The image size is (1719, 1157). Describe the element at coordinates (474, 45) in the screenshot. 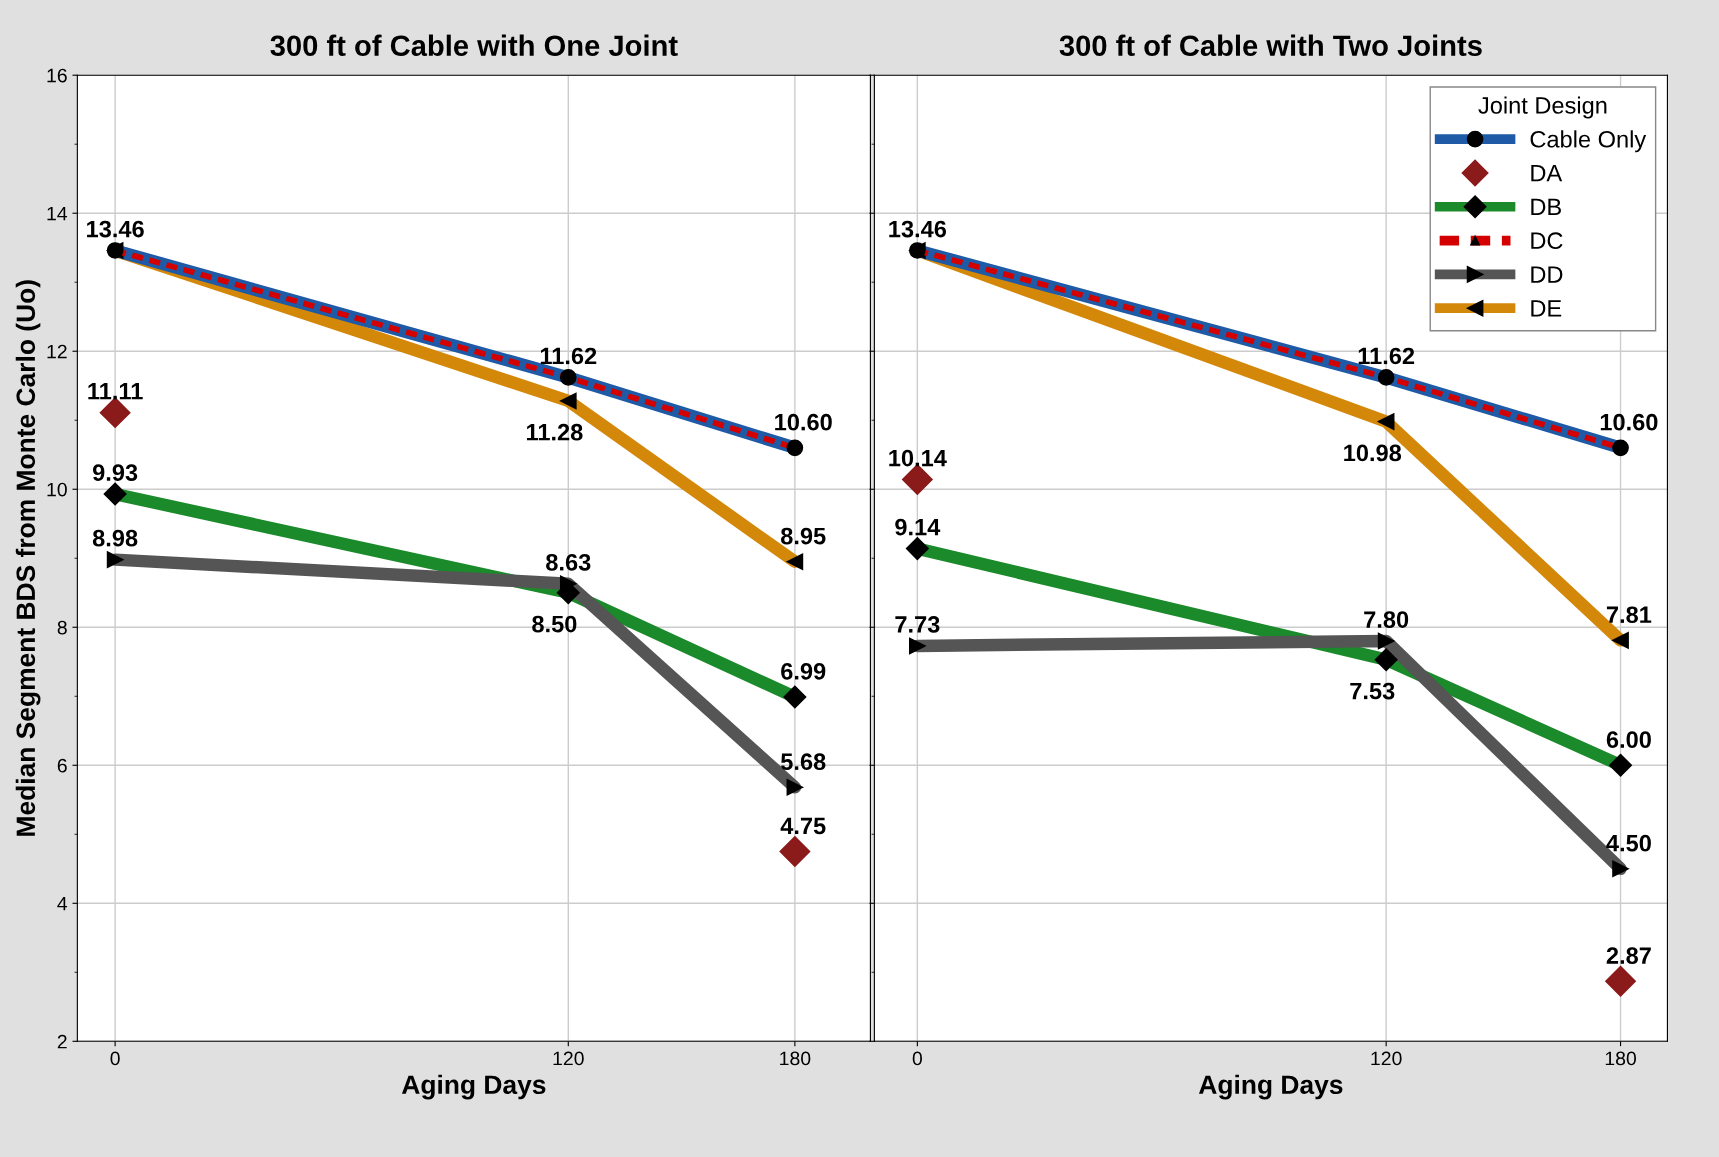

I see `chart-title: 300 ft of Cable with One Joint` at that location.